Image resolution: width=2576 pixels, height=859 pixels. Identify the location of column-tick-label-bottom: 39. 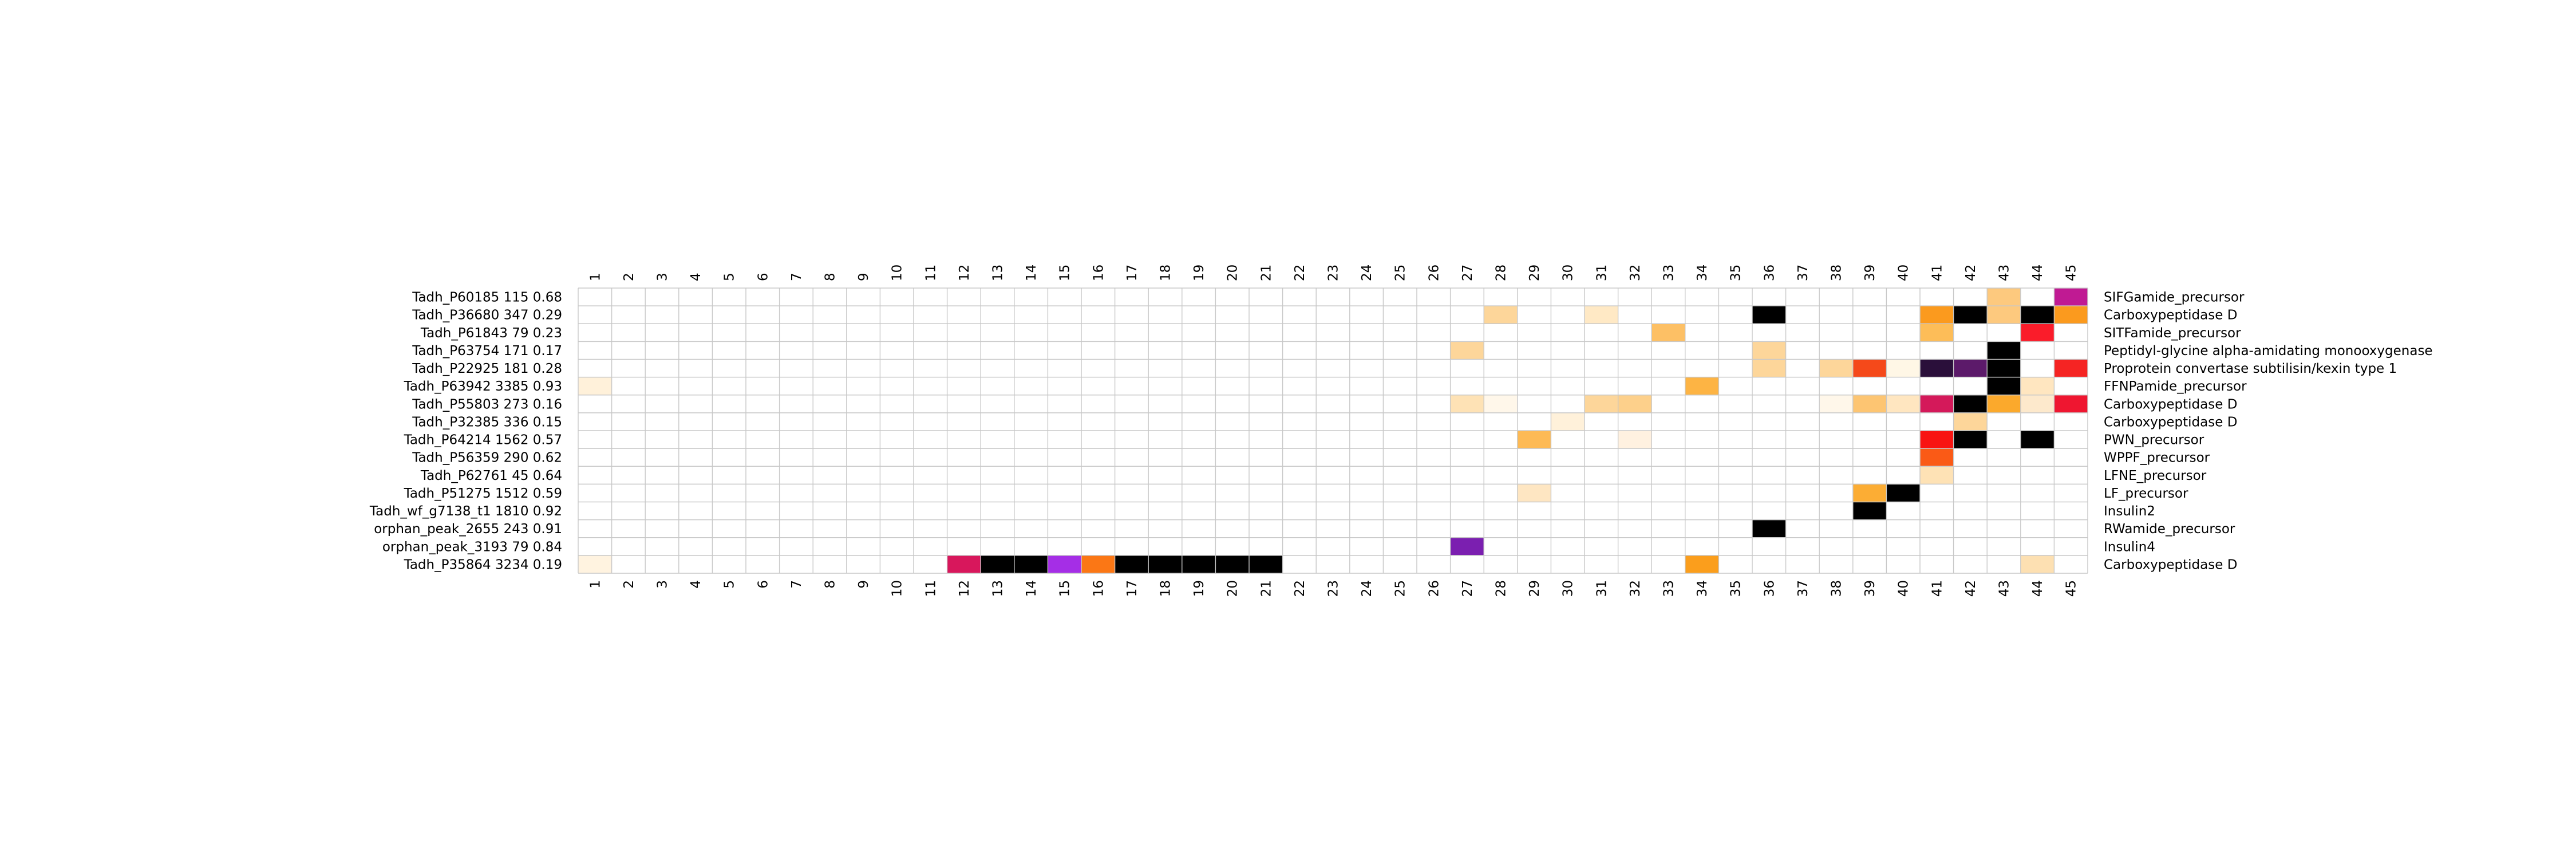
(1870, 588).